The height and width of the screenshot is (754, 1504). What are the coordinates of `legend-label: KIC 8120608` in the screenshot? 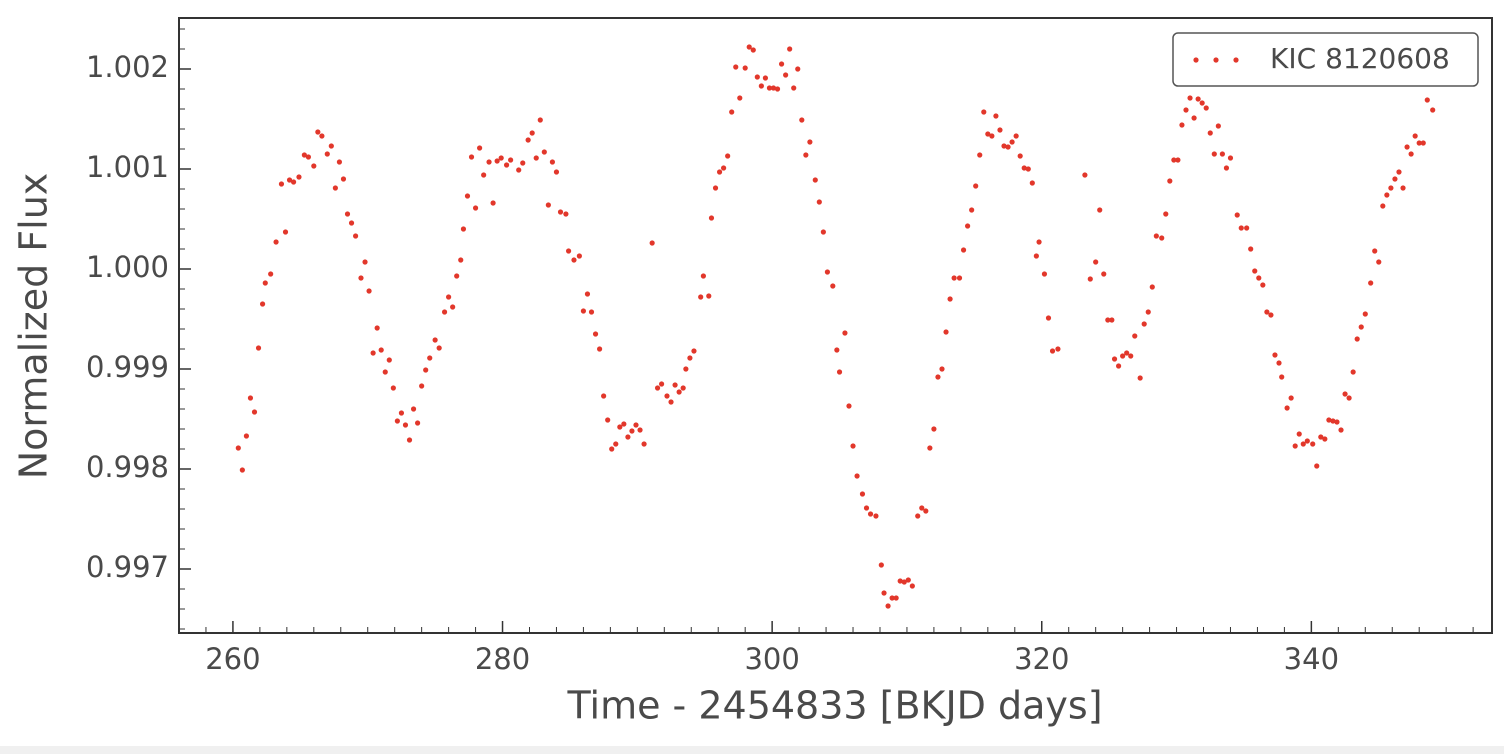 It's located at (1360, 58).